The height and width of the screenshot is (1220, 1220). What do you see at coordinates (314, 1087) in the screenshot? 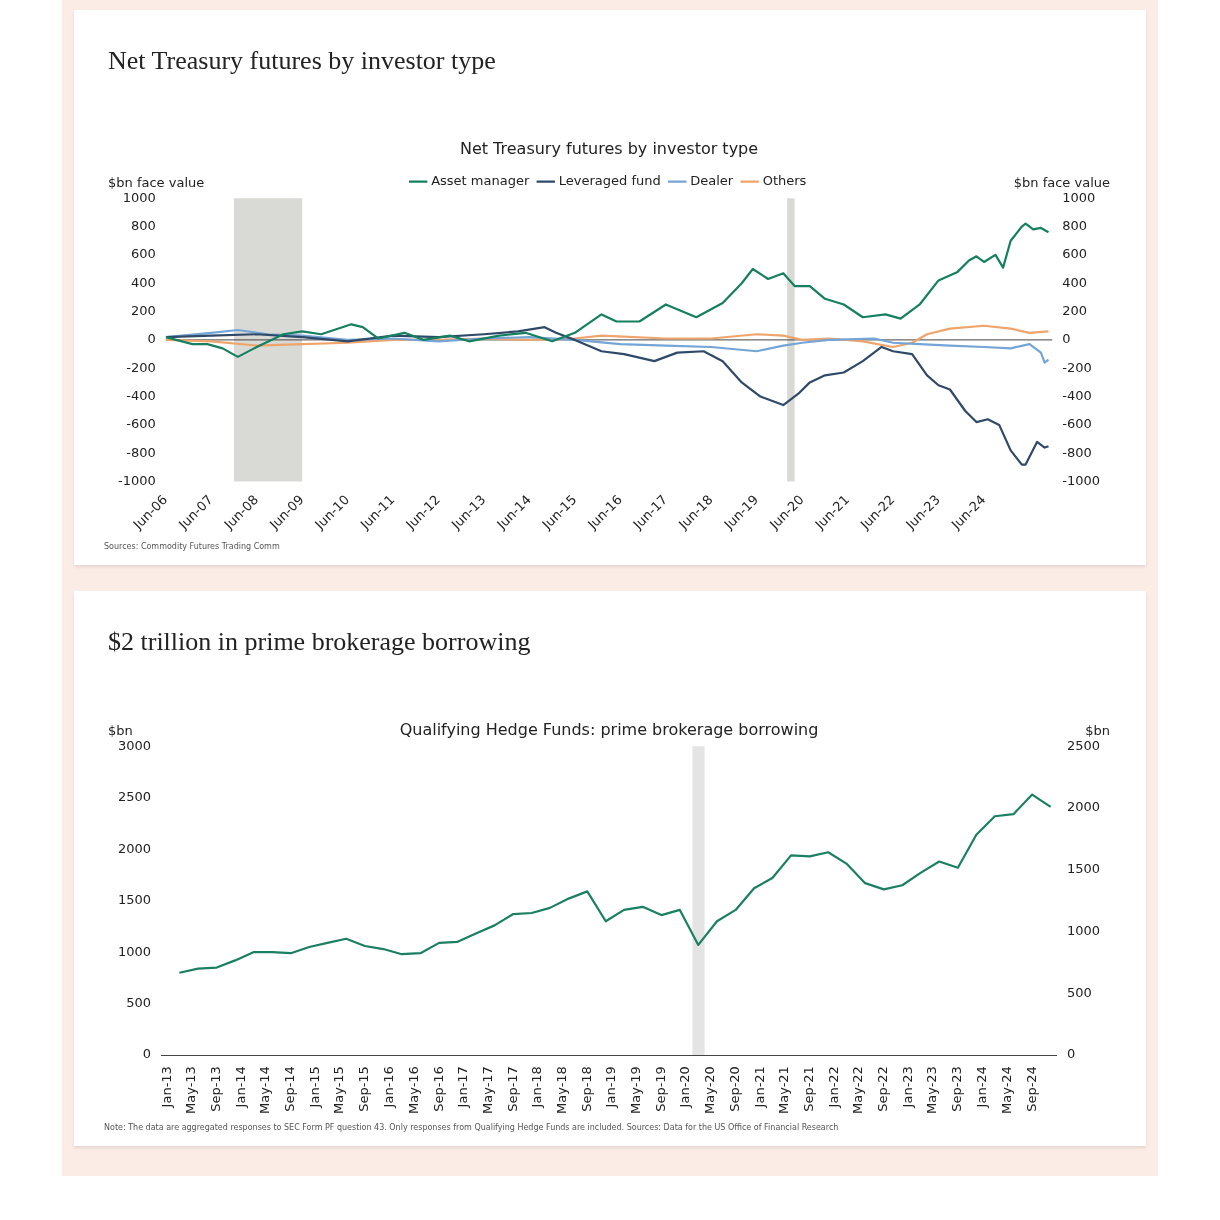
I see `x-tick-label: Jan-15` at bounding box center [314, 1087].